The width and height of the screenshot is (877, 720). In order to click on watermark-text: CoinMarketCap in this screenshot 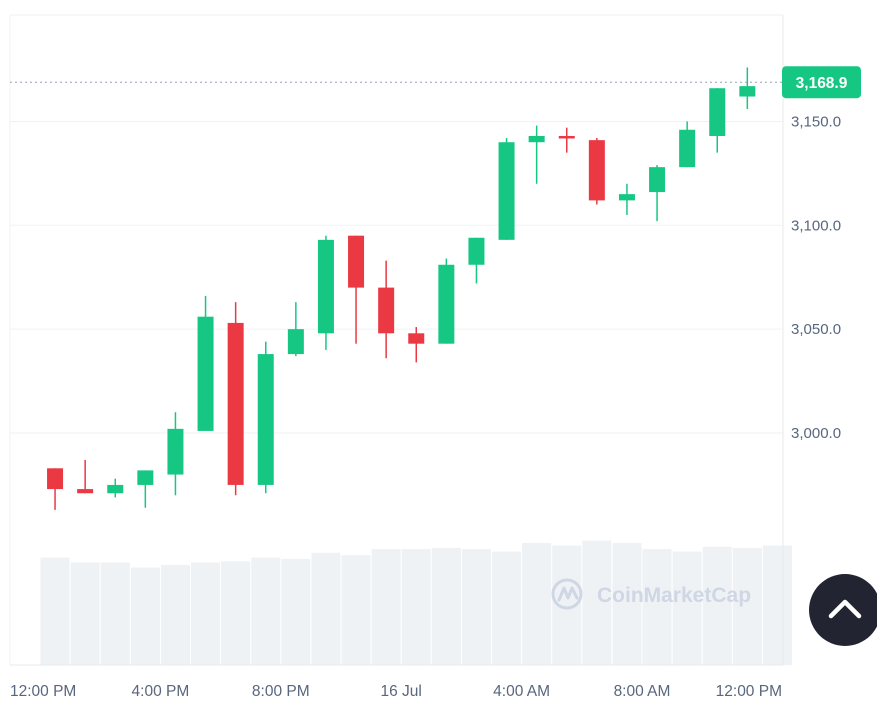, I will do `click(674, 595)`.